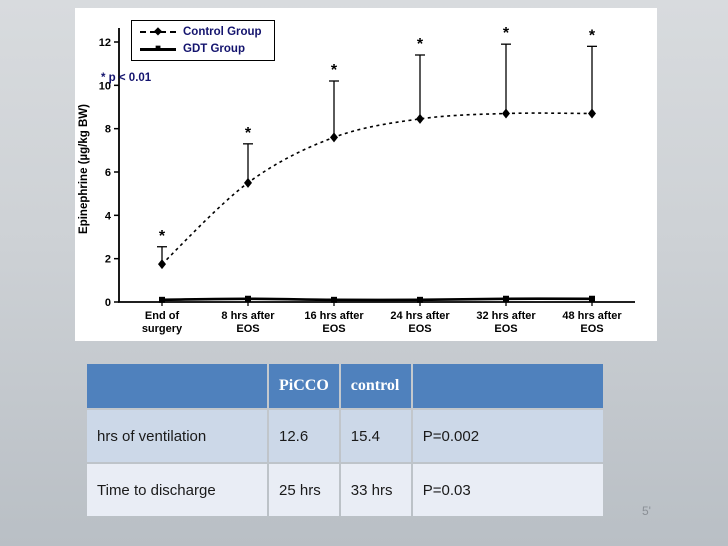  I want to click on chart-legend: ◆ Control Group ■ GDT Group, so click(203, 40).